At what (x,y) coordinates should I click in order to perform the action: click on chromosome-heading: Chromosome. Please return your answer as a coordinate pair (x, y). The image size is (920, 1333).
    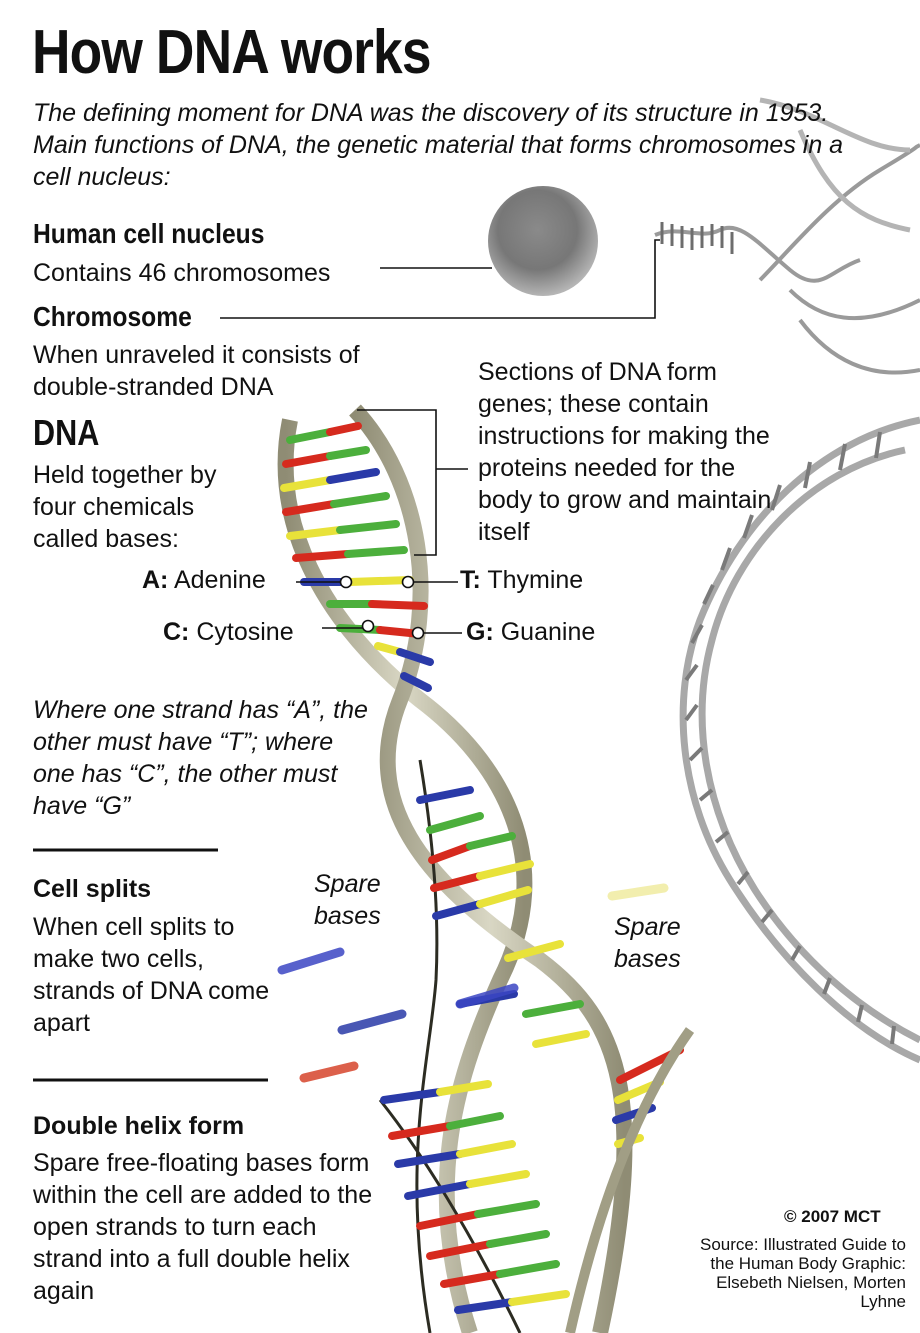
    Looking at the image, I should click on (112, 316).